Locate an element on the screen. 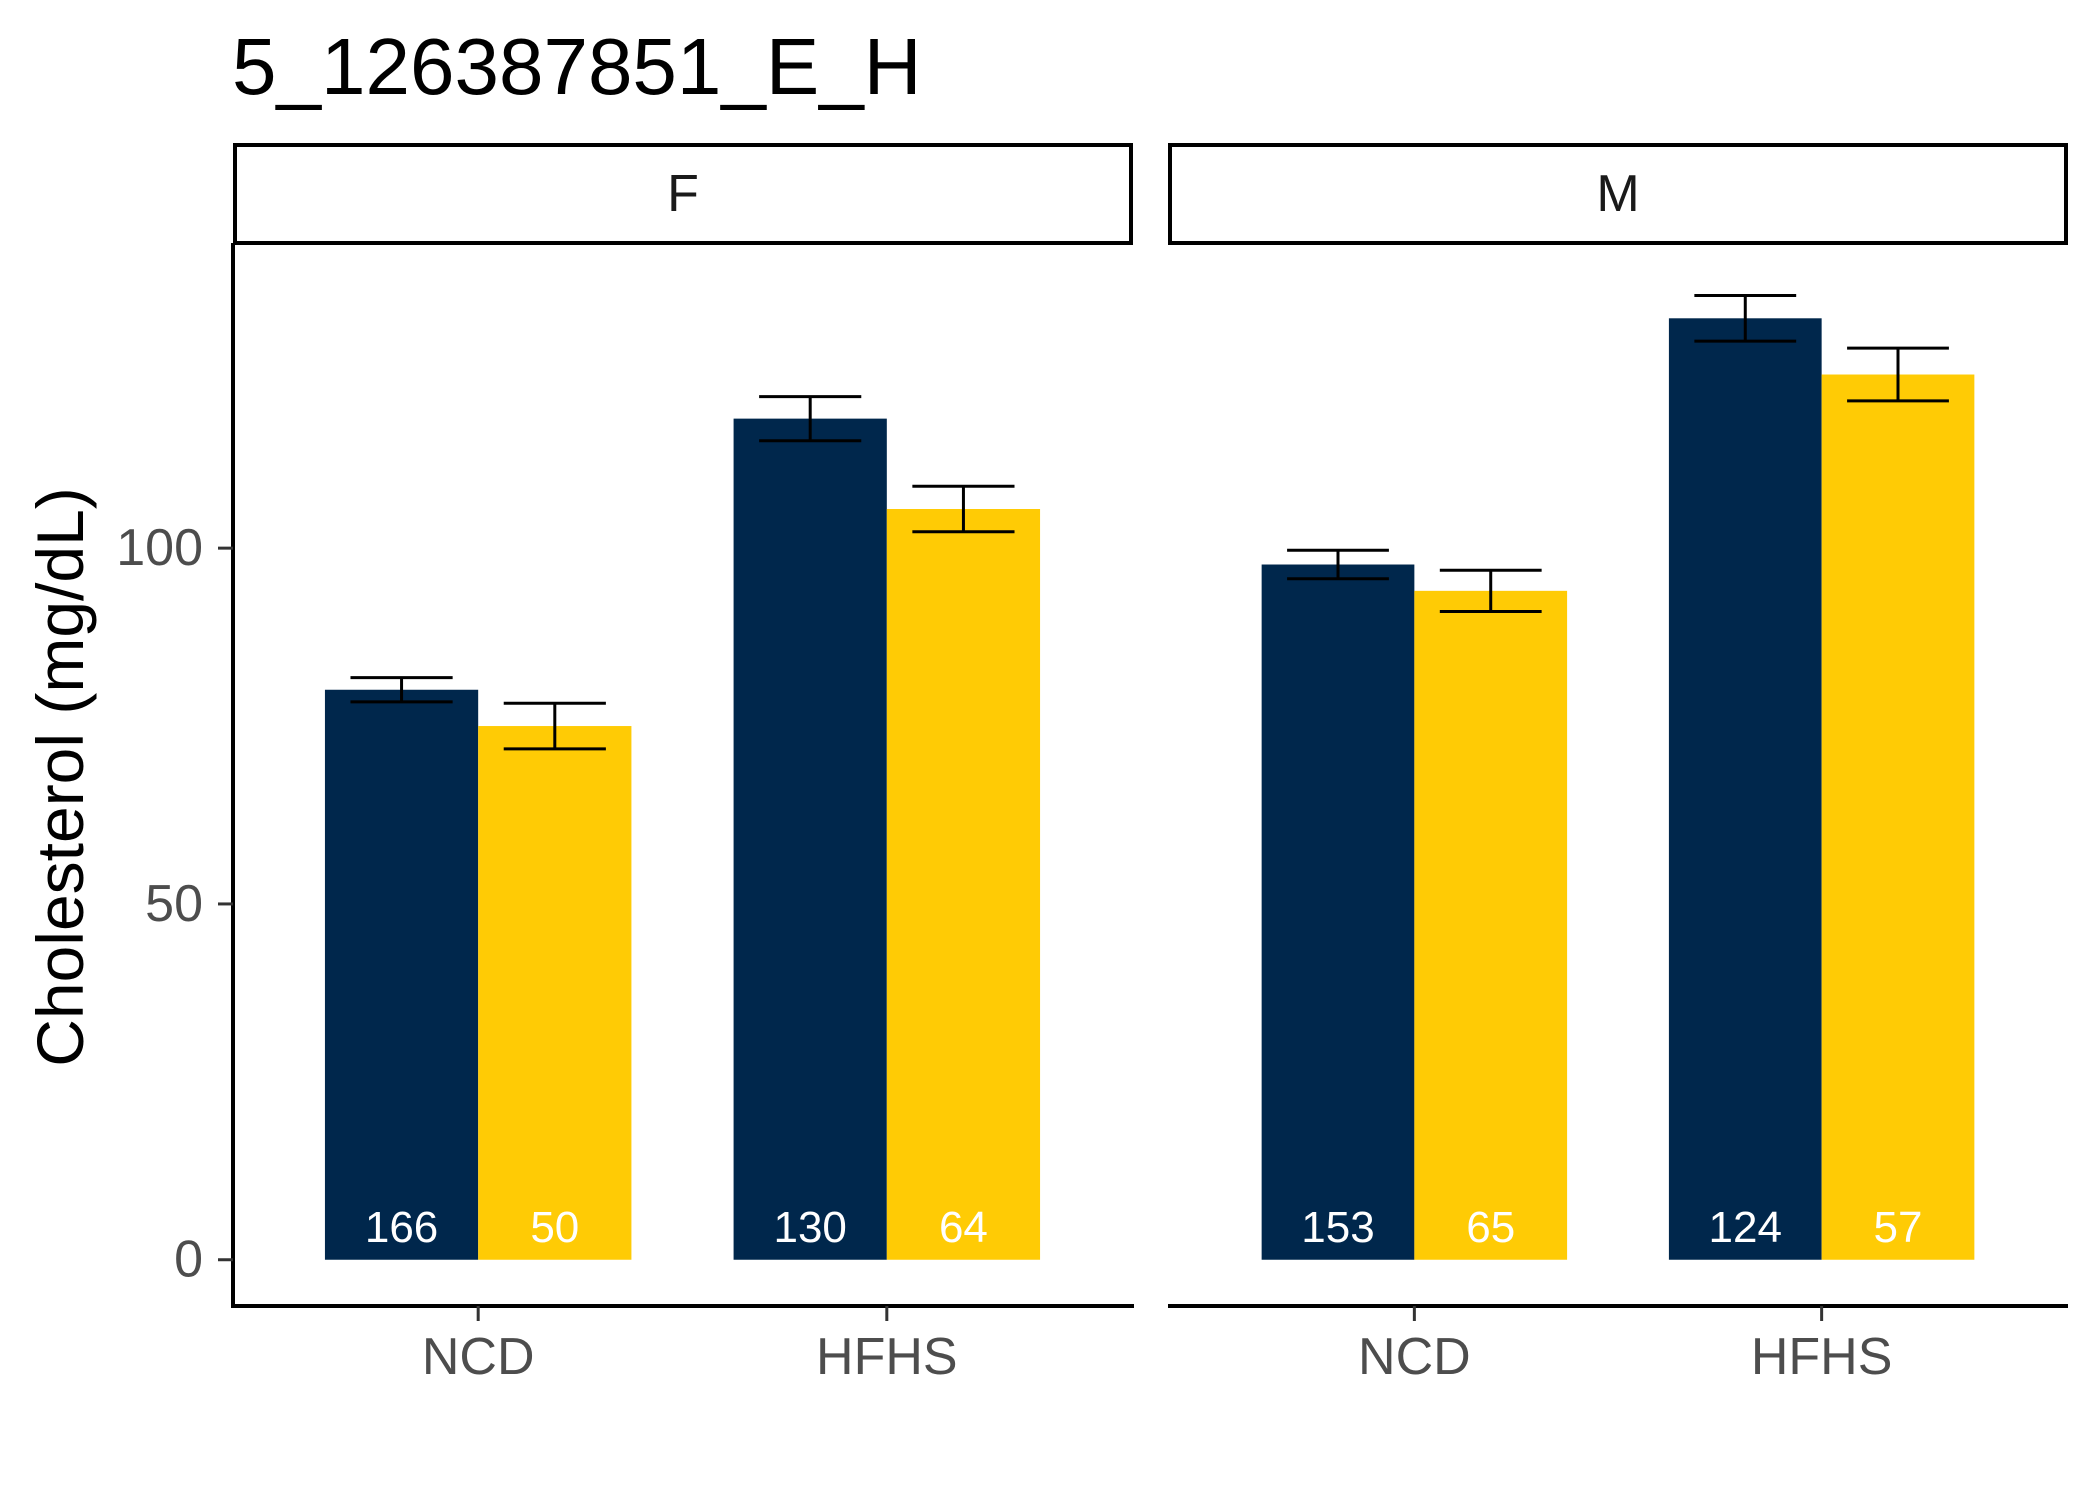  count-label-f-ncd-series-1: 166 is located at coordinates (401, 1227).